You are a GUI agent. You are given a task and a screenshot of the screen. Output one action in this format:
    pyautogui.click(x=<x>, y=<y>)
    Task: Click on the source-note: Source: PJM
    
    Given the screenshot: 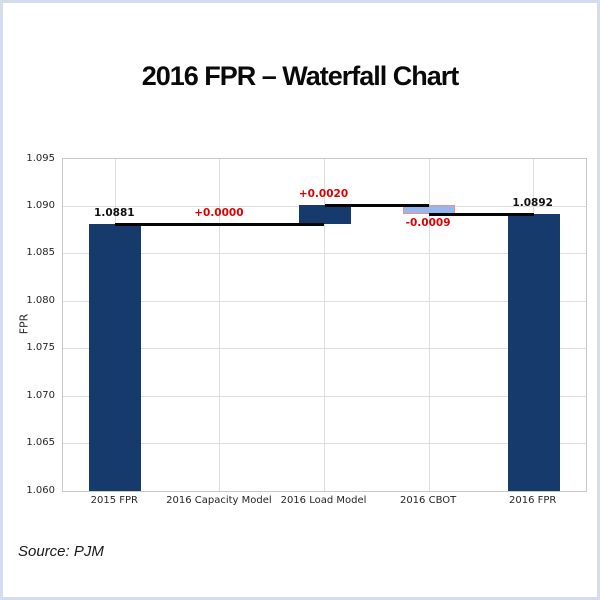 What is the action you would take?
    pyautogui.click(x=61, y=551)
    